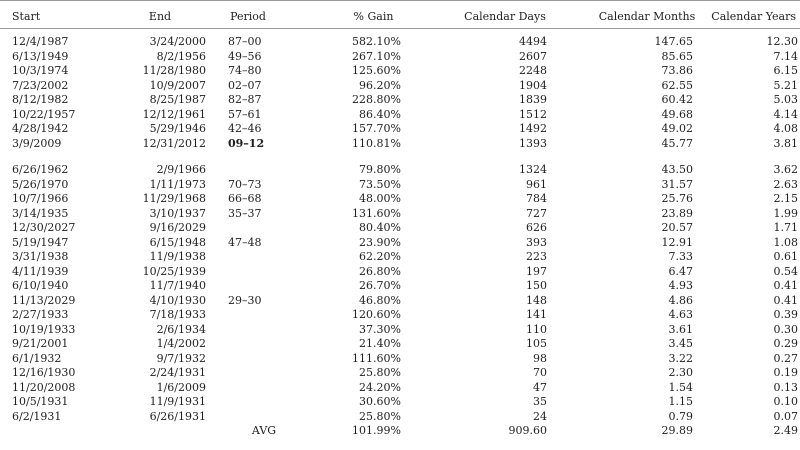 The width and height of the screenshot is (800, 450). What do you see at coordinates (536, 256) in the screenshot?
I see `cell-days: 223` at bounding box center [536, 256].